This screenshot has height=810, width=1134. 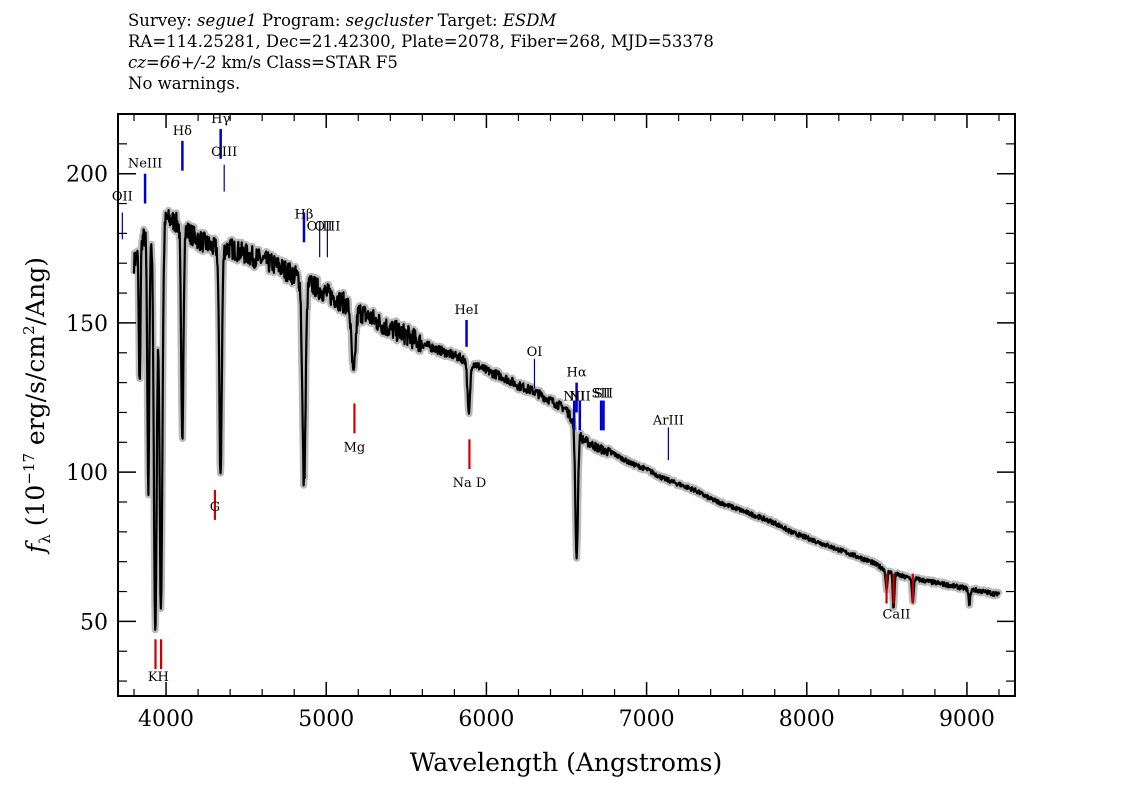 What do you see at coordinates (220, 119) in the screenshot?
I see `emission-line-label: Hγ` at bounding box center [220, 119].